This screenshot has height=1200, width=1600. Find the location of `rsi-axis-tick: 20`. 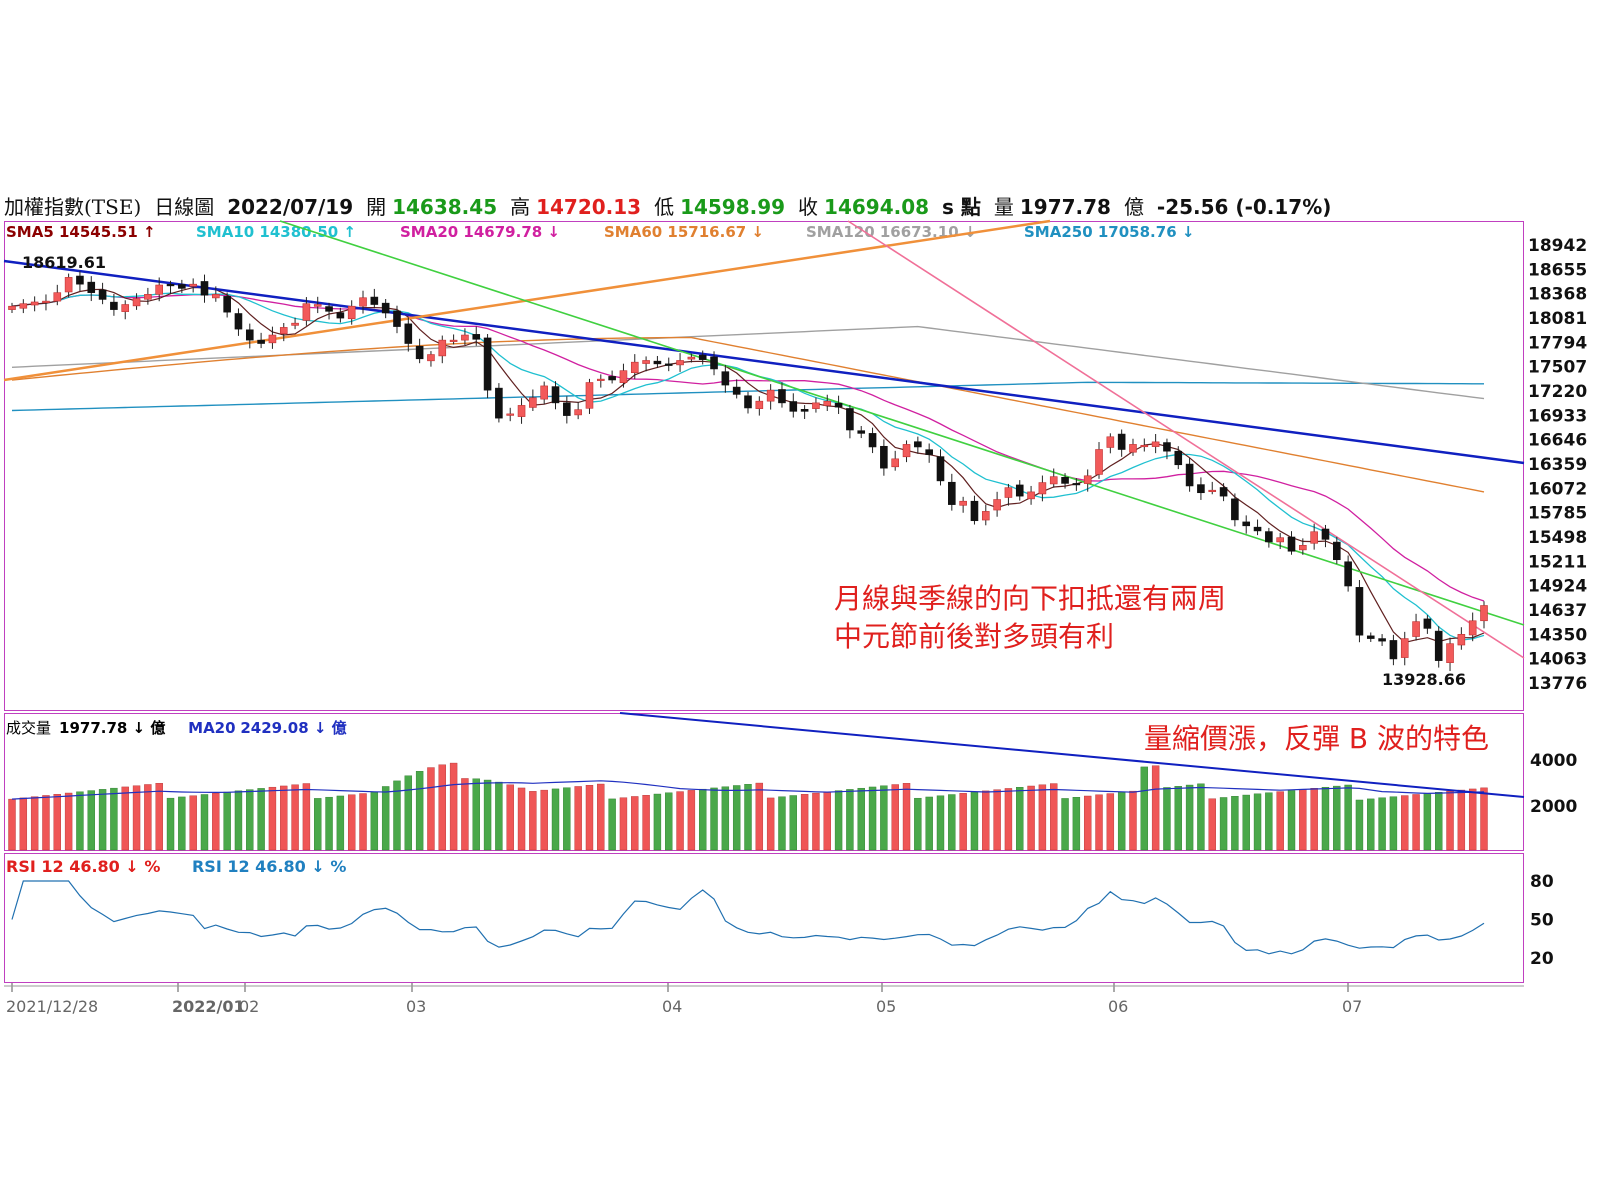

rsi-axis-tick: 20 is located at coordinates (1542, 959).